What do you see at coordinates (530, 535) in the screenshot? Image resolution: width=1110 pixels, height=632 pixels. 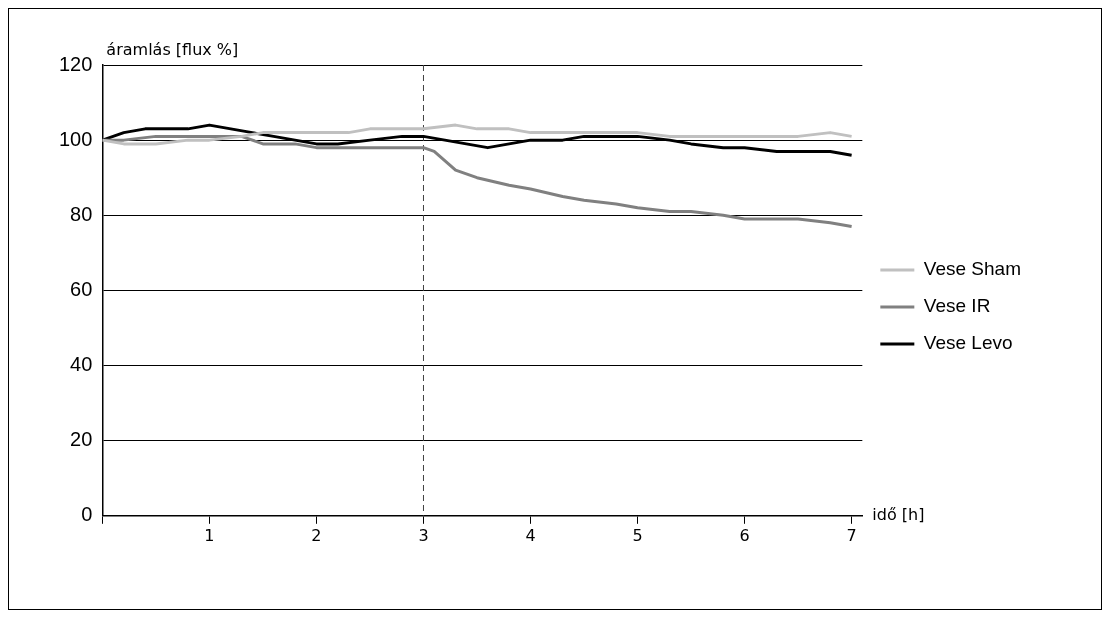 I see `x-tick-label: 4` at bounding box center [530, 535].